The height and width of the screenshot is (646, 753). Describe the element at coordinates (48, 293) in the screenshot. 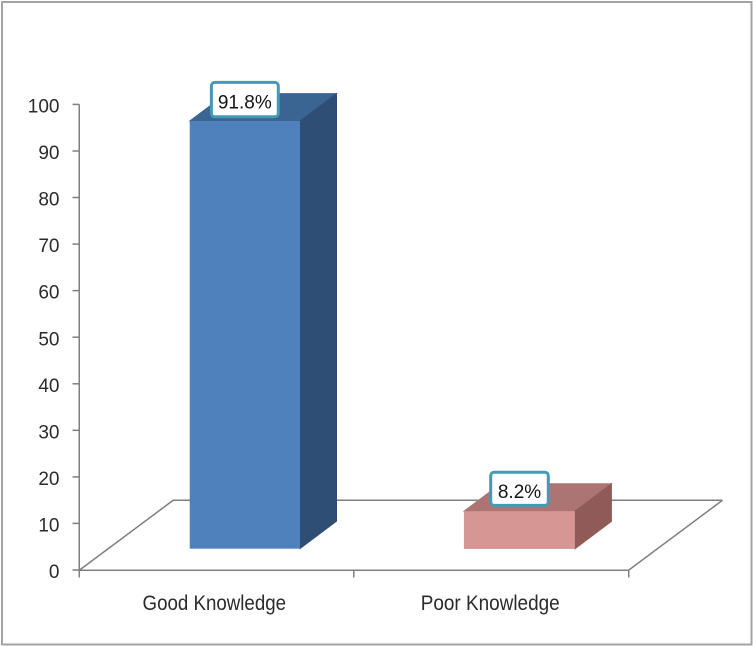

I see `svg-text: 60` at that location.